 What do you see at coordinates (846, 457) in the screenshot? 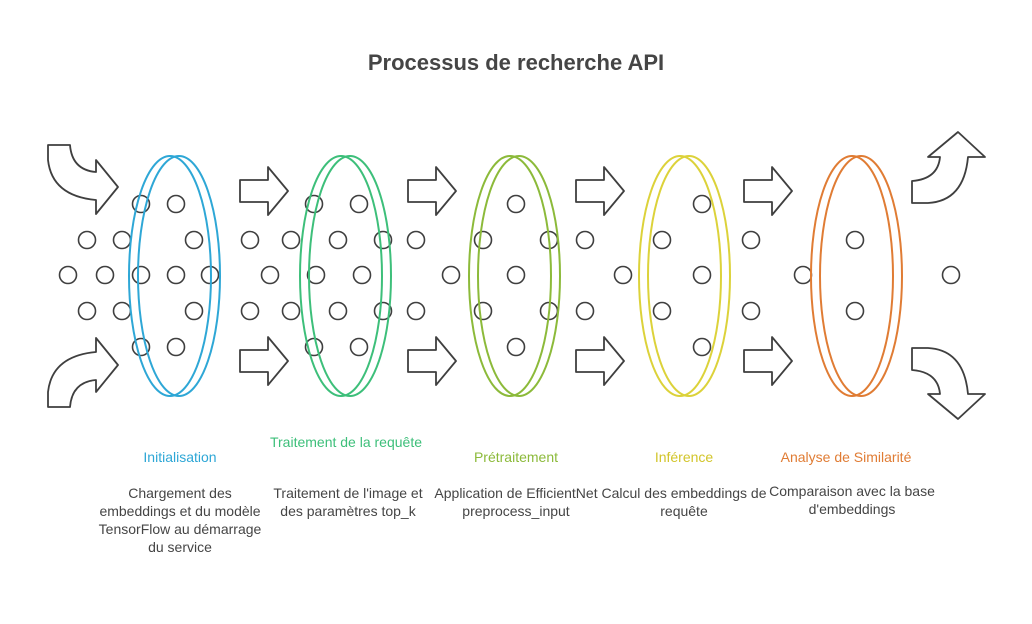
I see `stage-label-analyse: Analyse de Similarité` at bounding box center [846, 457].